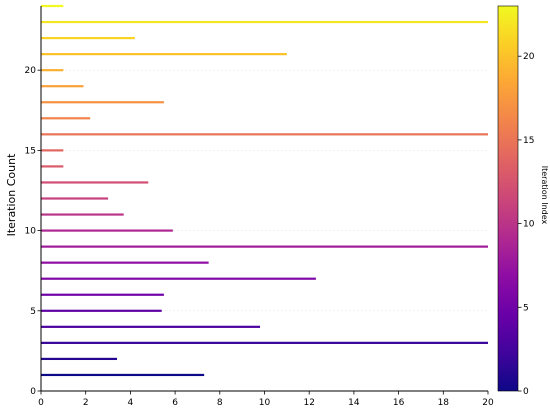  I want to click on colorbar-tick-label: 5, so click(526, 308).